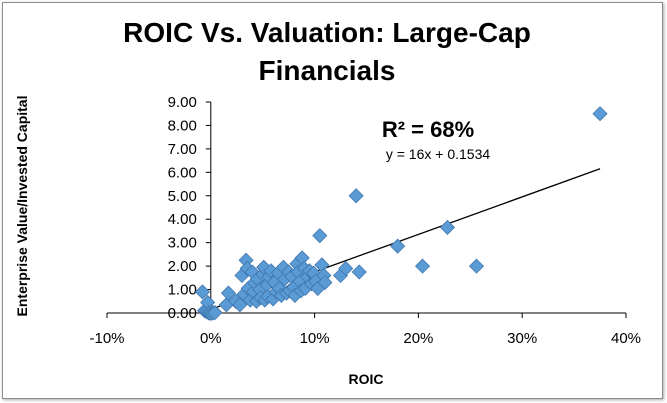 Image resolution: width=667 pixels, height=403 pixels. I want to click on y-tick-label: 6.00, so click(182, 172).